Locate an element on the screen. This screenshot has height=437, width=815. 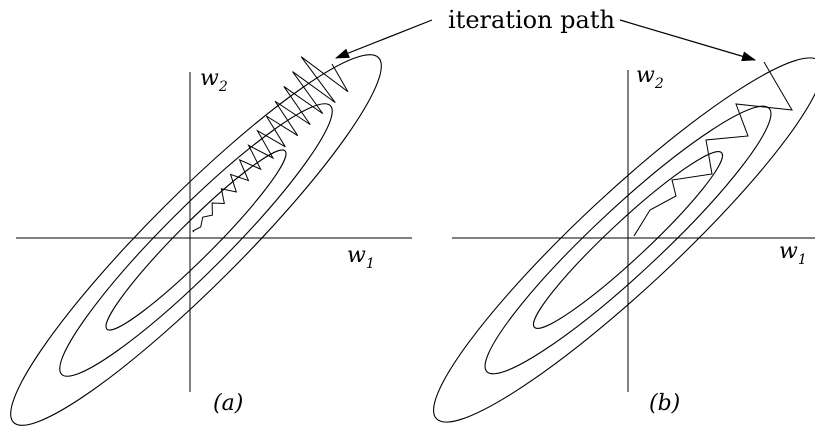
panel-a-x-label: w1 is located at coordinates (361, 257).